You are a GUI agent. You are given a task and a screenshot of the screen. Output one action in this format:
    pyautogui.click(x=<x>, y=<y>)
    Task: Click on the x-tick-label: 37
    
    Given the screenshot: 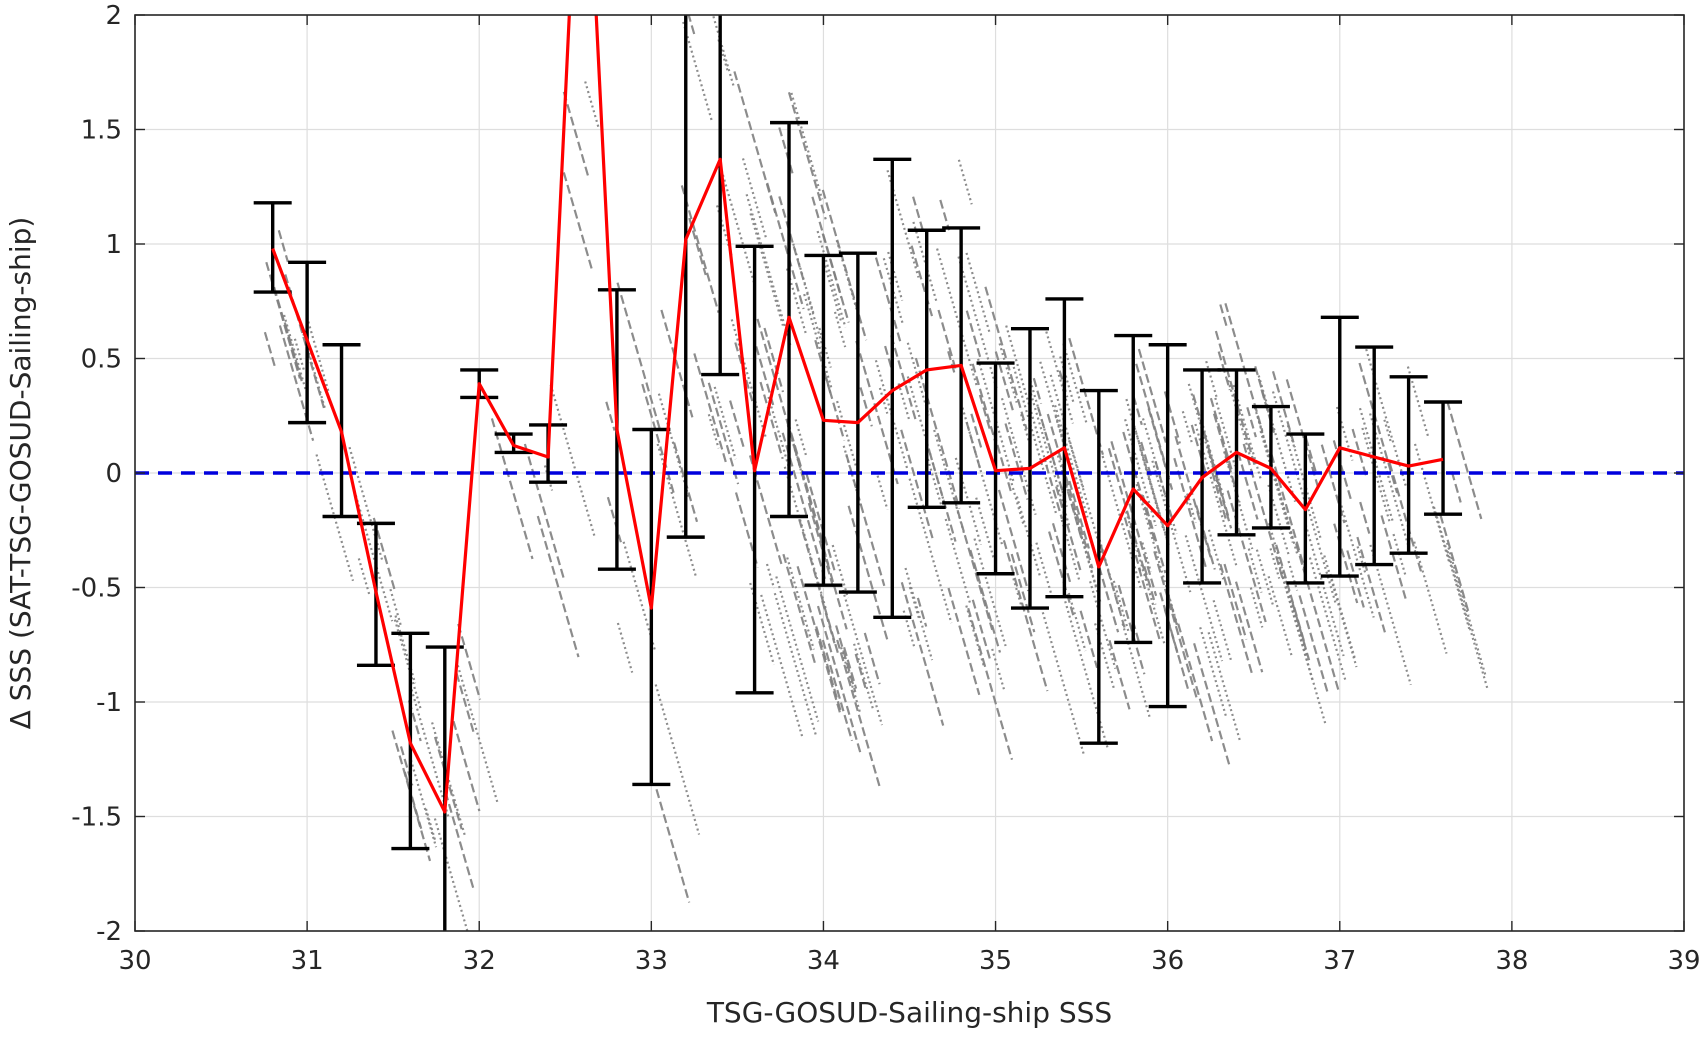 What is the action you would take?
    pyautogui.click(x=1339, y=961)
    